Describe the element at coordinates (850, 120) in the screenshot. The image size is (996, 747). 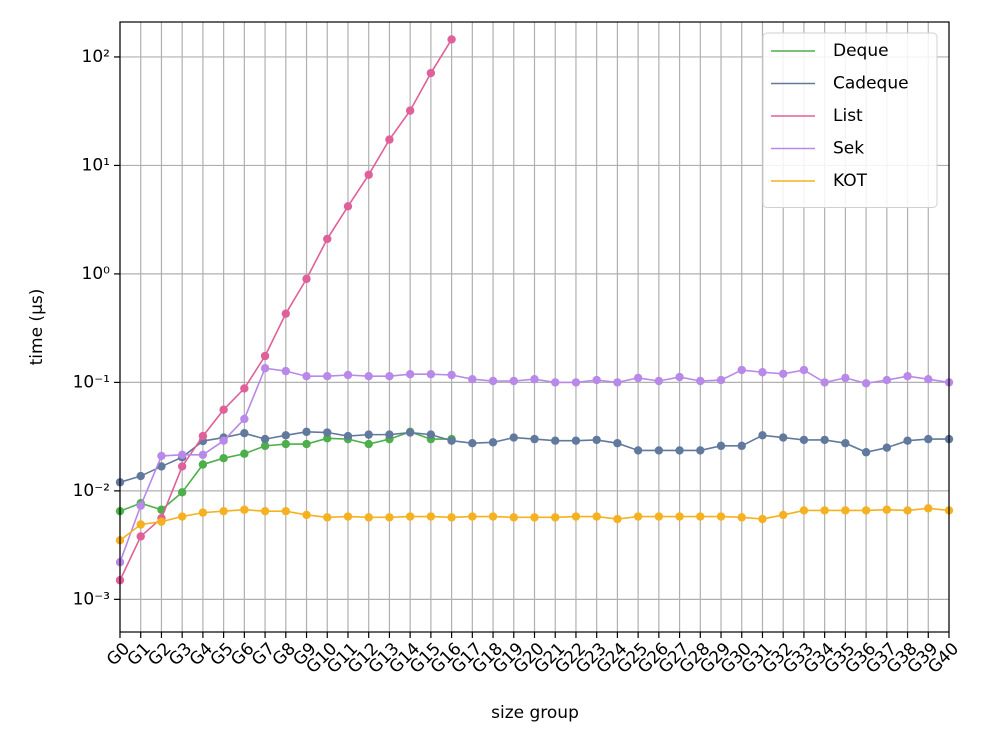
I see `legend-box` at that location.